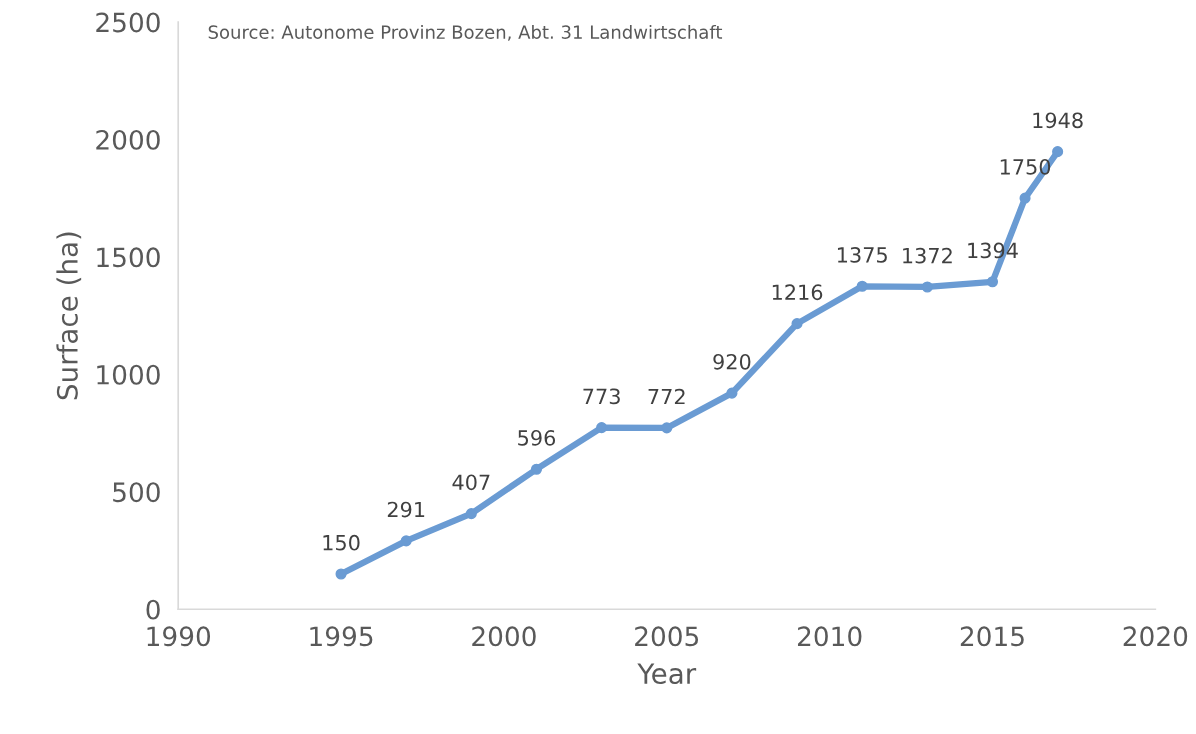 The height and width of the screenshot is (734, 1196). I want to click on x-tick-label: 2010, so click(829, 636).